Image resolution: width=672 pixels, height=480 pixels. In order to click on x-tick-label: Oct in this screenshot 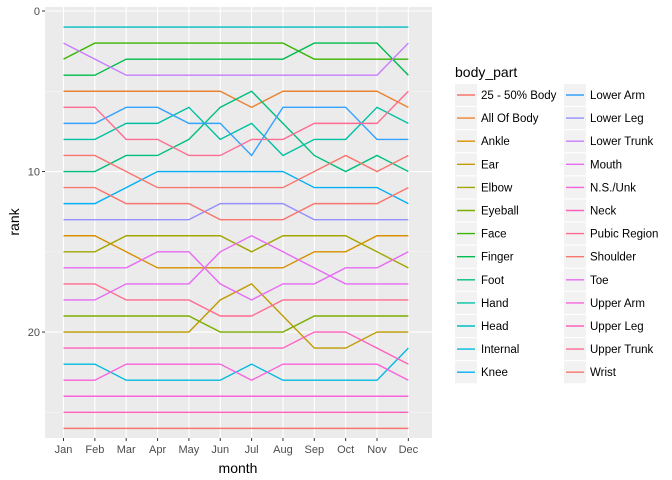, I will do `click(345, 450)`.